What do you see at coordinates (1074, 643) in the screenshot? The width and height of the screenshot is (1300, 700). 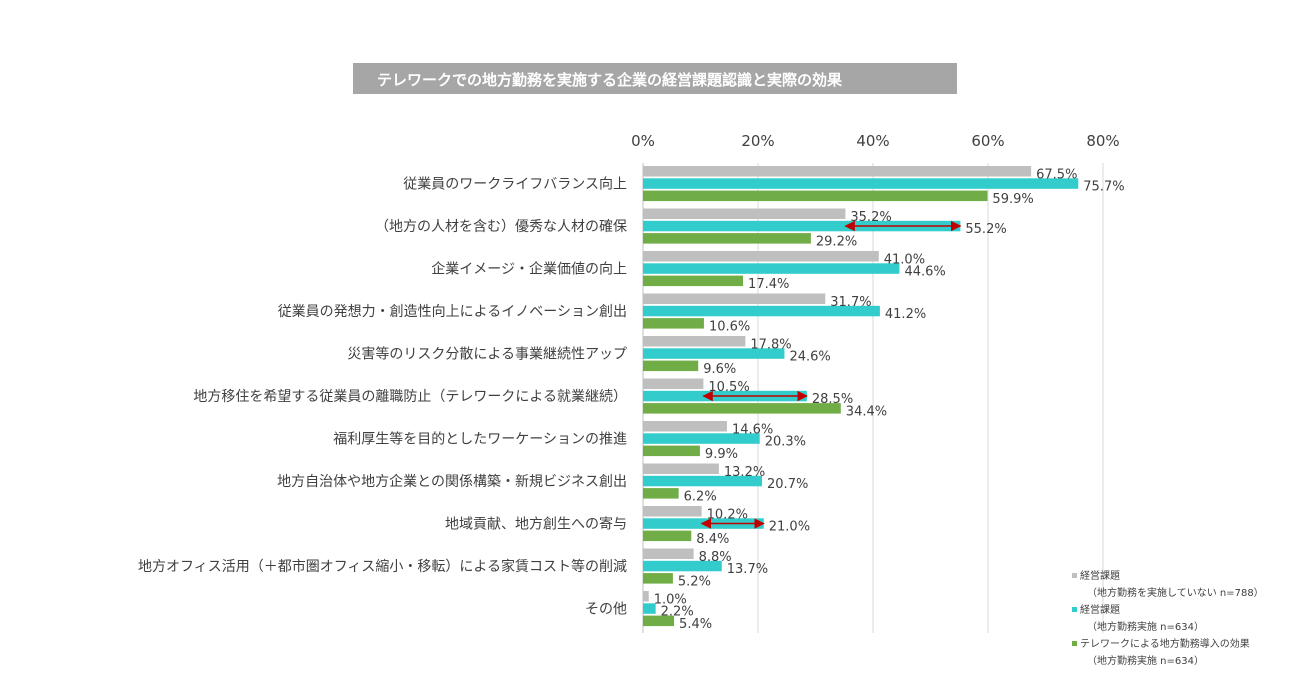 I see `legend-swatch-green` at bounding box center [1074, 643].